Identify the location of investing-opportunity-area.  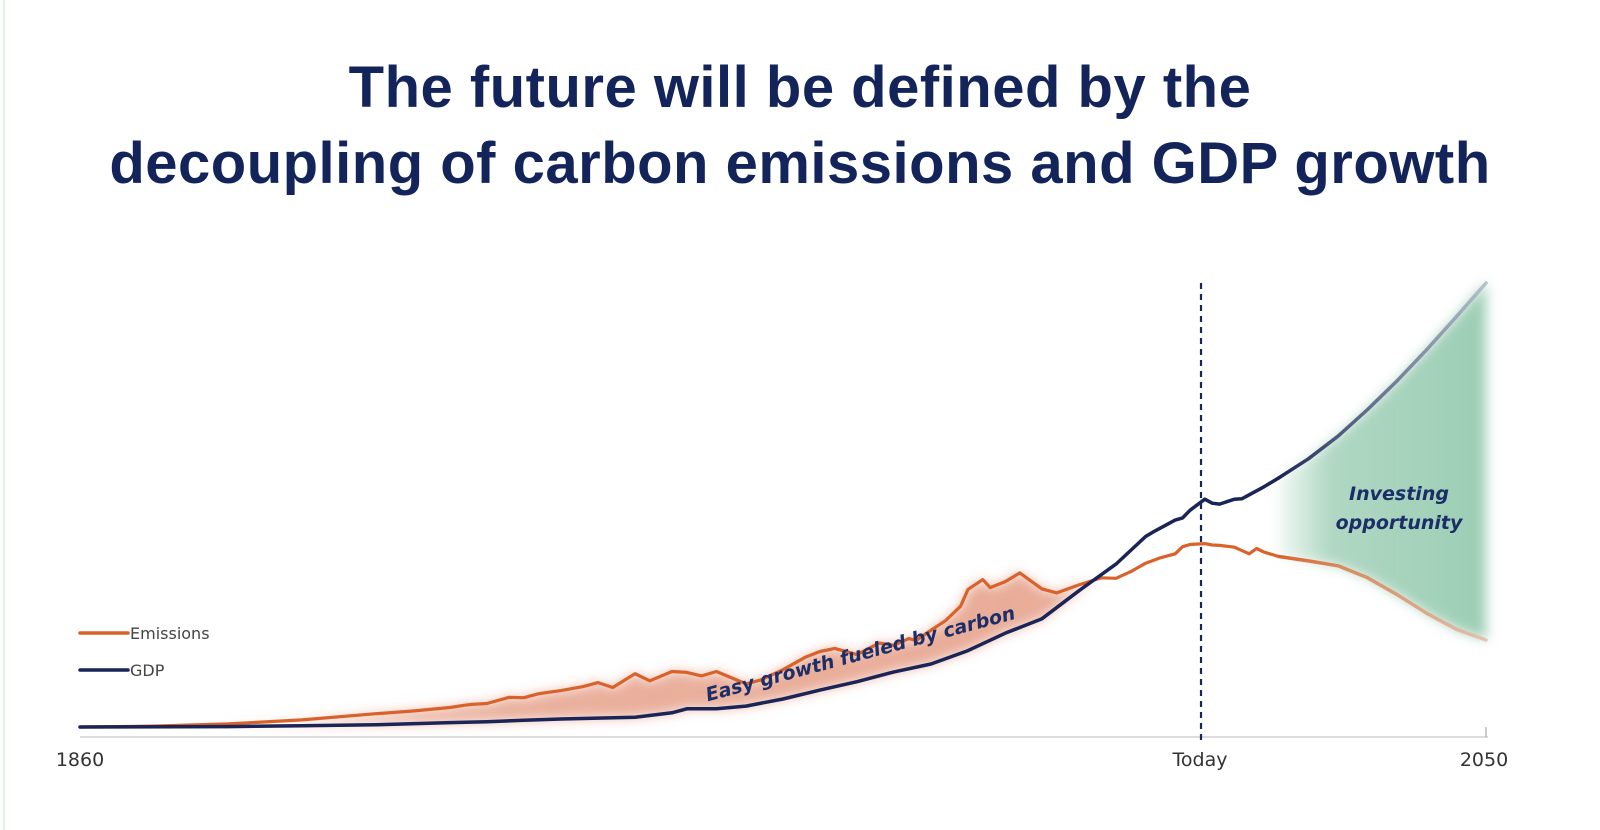
(1382, 461).